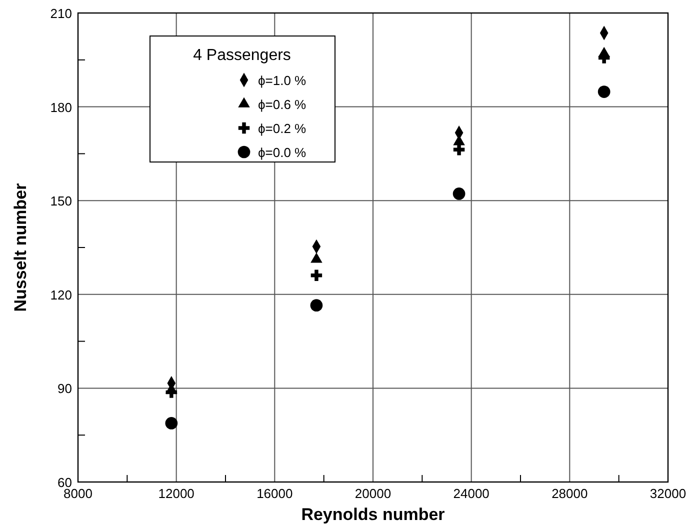 Image resolution: width=690 pixels, height=526 pixels. I want to click on x-tick-label: 12000, so click(176, 493).